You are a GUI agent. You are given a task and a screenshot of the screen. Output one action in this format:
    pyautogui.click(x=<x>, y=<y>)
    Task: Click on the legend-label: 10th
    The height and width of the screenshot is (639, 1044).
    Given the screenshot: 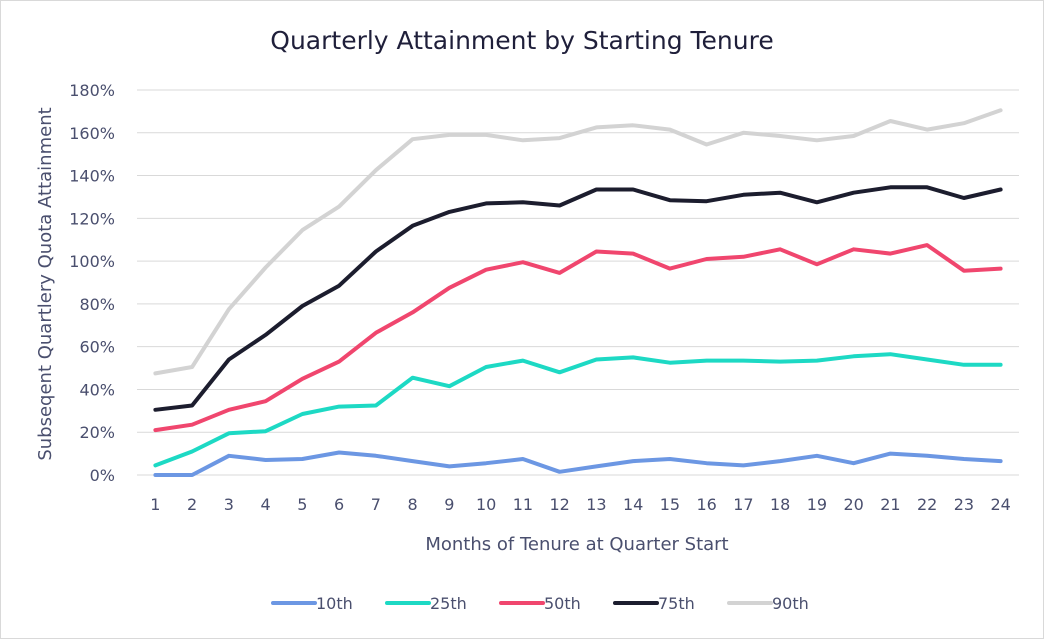 What is the action you would take?
    pyautogui.click(x=334, y=603)
    